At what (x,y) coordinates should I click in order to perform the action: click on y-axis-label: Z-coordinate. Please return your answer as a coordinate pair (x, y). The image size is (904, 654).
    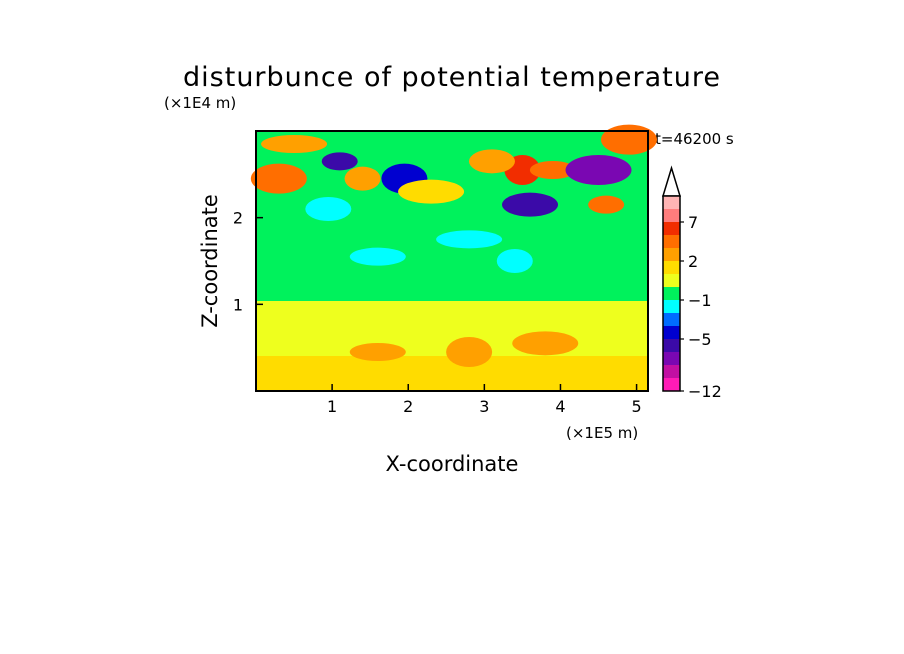
    Looking at the image, I should click on (210, 261).